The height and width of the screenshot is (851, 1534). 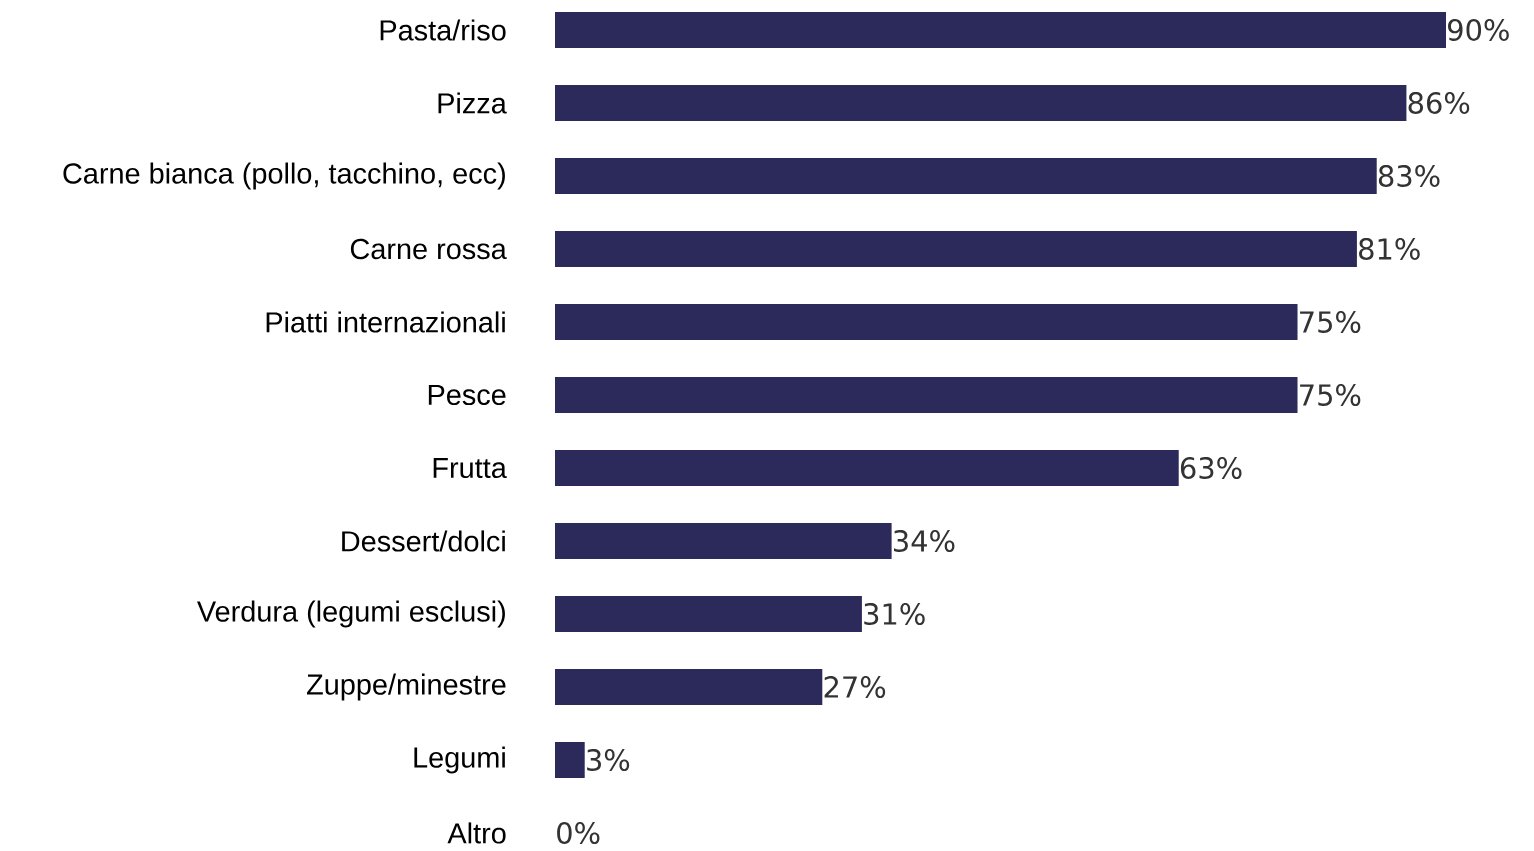 I want to click on y-tick-label: Carne rossa, so click(x=428, y=249).